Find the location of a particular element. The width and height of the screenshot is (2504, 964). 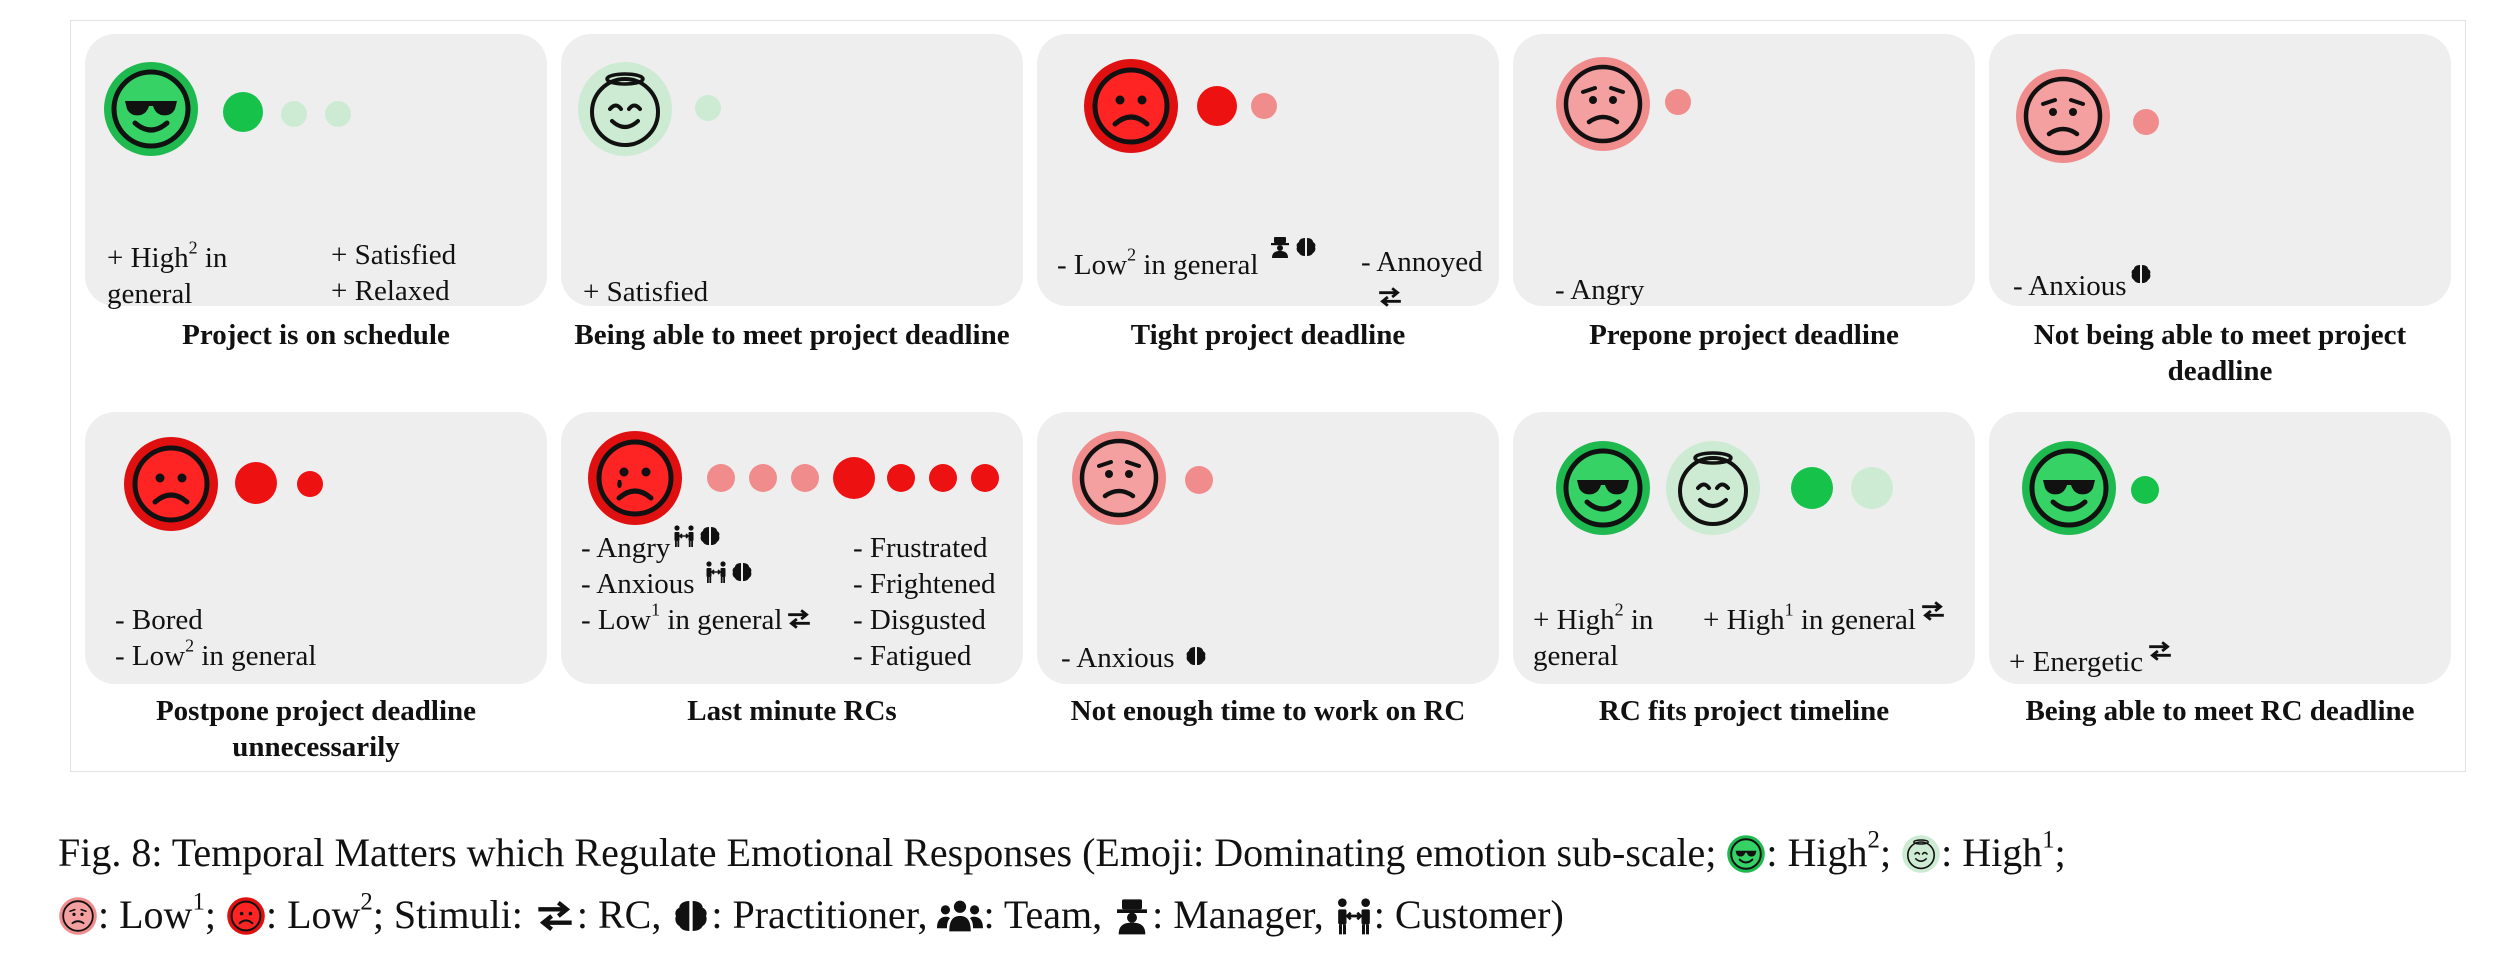

card-text-left: - Low2 in general is located at coordinates (1187, 265).